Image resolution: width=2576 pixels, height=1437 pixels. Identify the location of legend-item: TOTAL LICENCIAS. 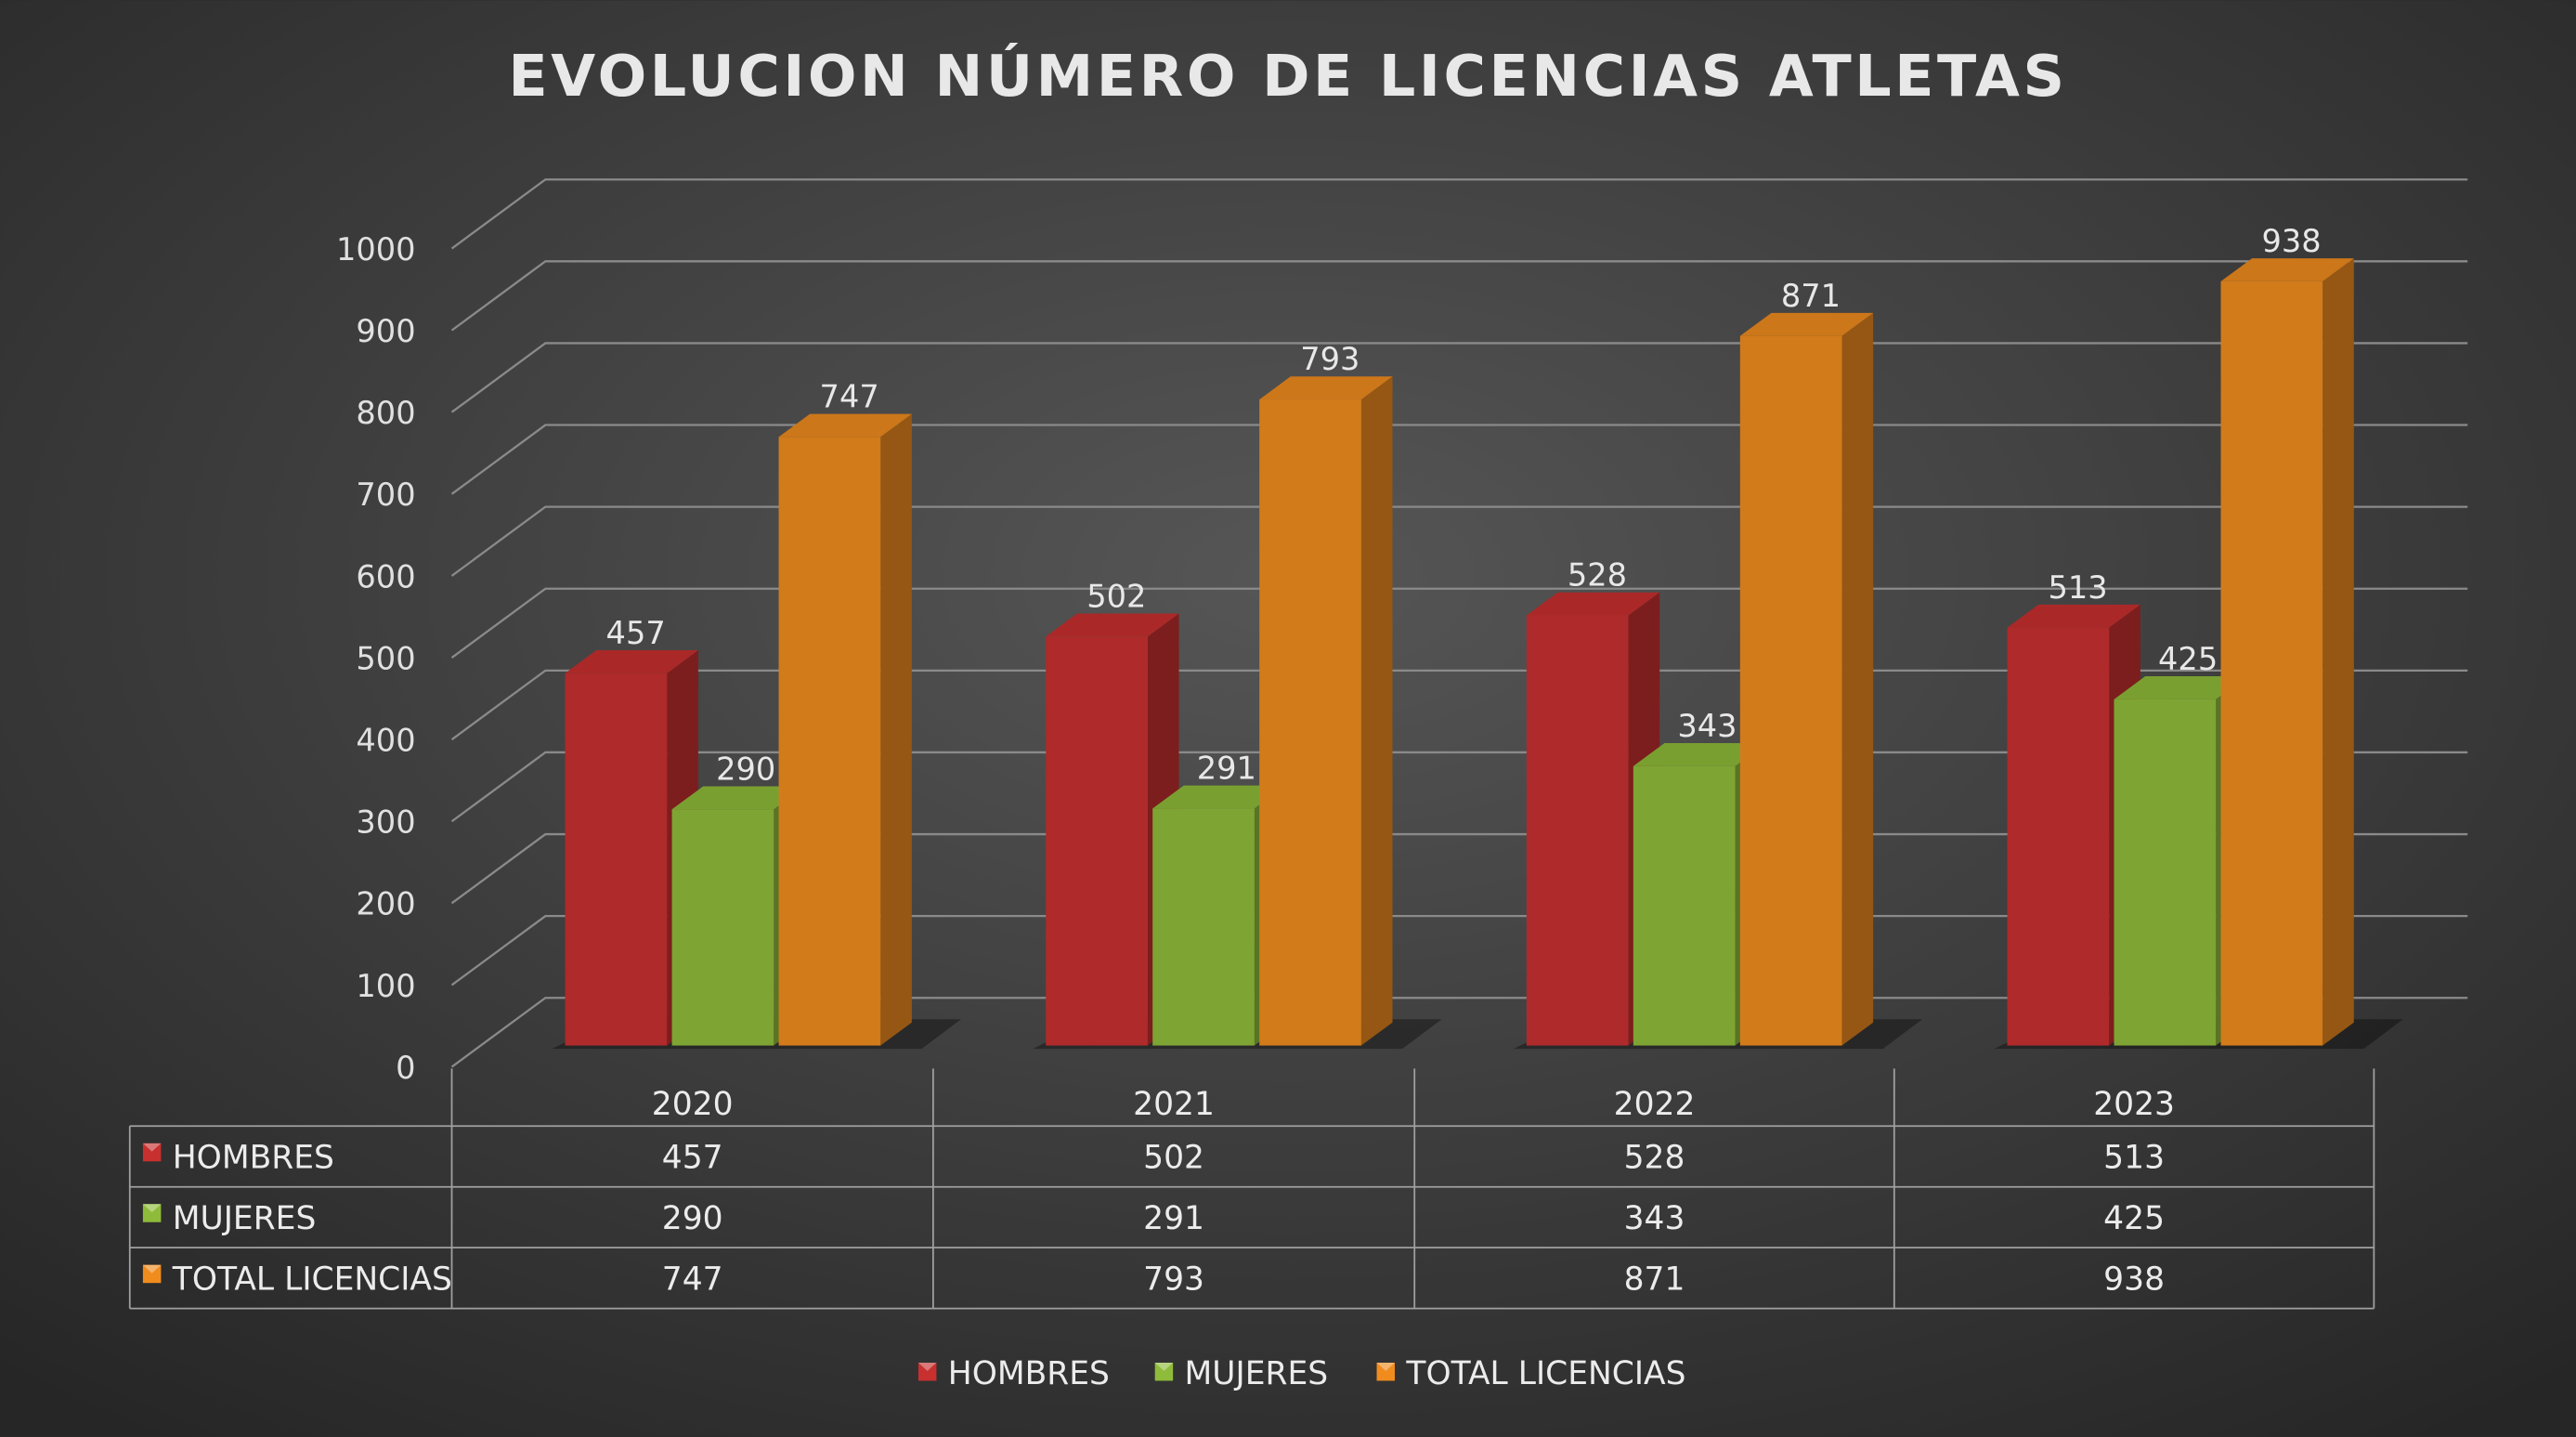
(1531, 1373).